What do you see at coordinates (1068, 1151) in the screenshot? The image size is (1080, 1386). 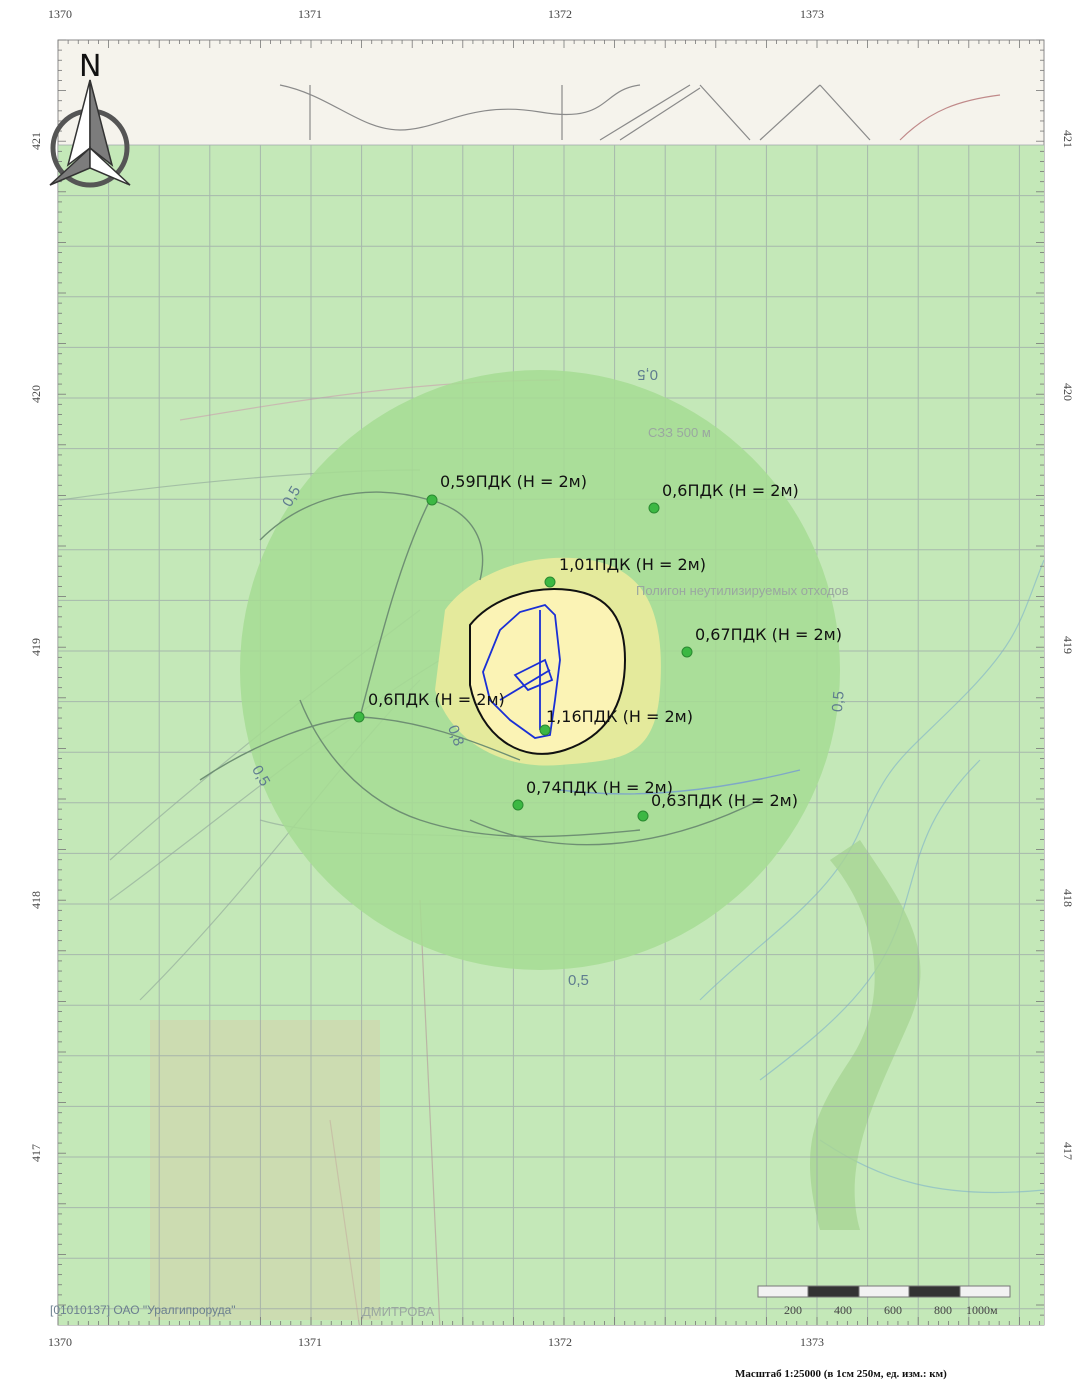 I see `y-coord-right: 417` at bounding box center [1068, 1151].